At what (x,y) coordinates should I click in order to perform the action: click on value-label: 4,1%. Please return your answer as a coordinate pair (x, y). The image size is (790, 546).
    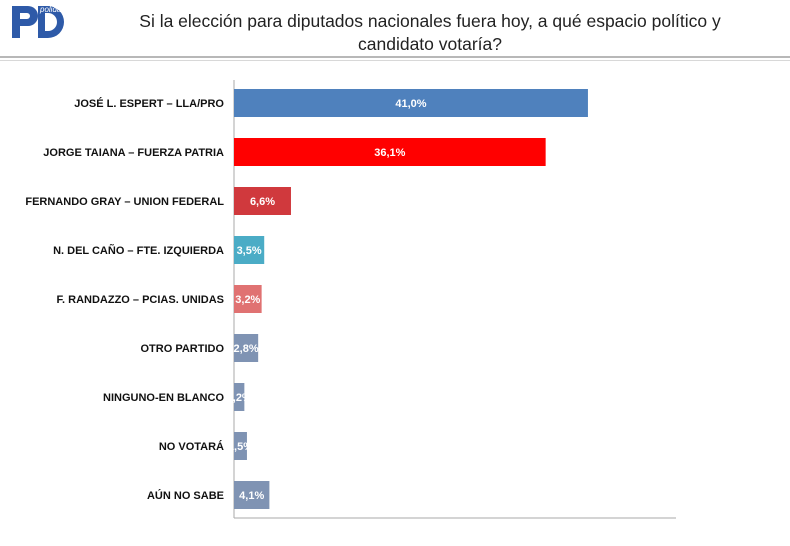
    Looking at the image, I should click on (251, 496).